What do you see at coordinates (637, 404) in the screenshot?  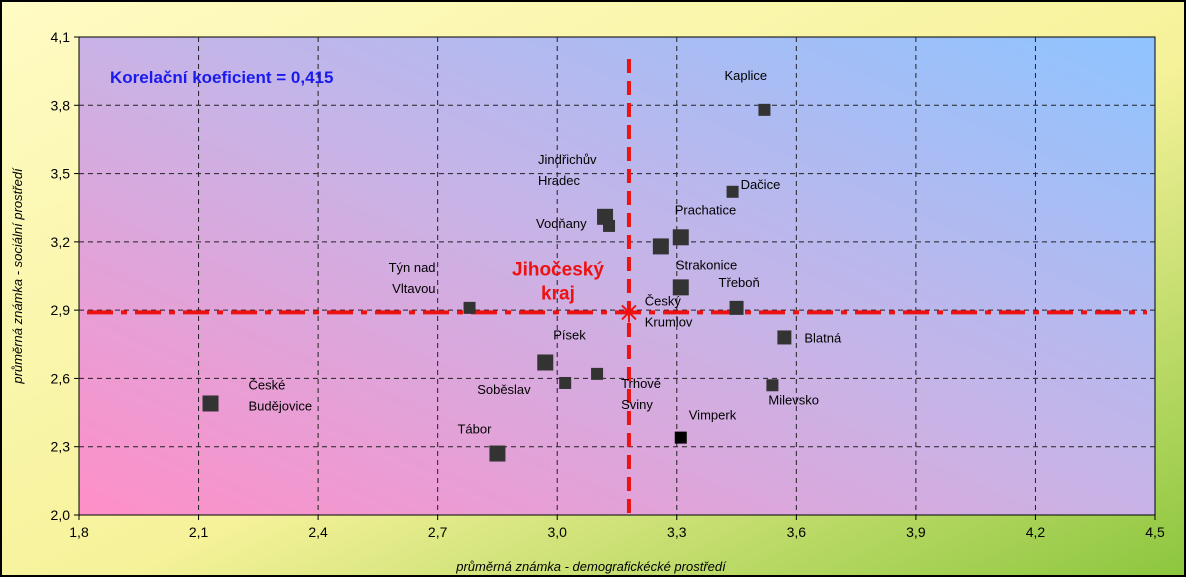 I see `point-label: Sviny` at bounding box center [637, 404].